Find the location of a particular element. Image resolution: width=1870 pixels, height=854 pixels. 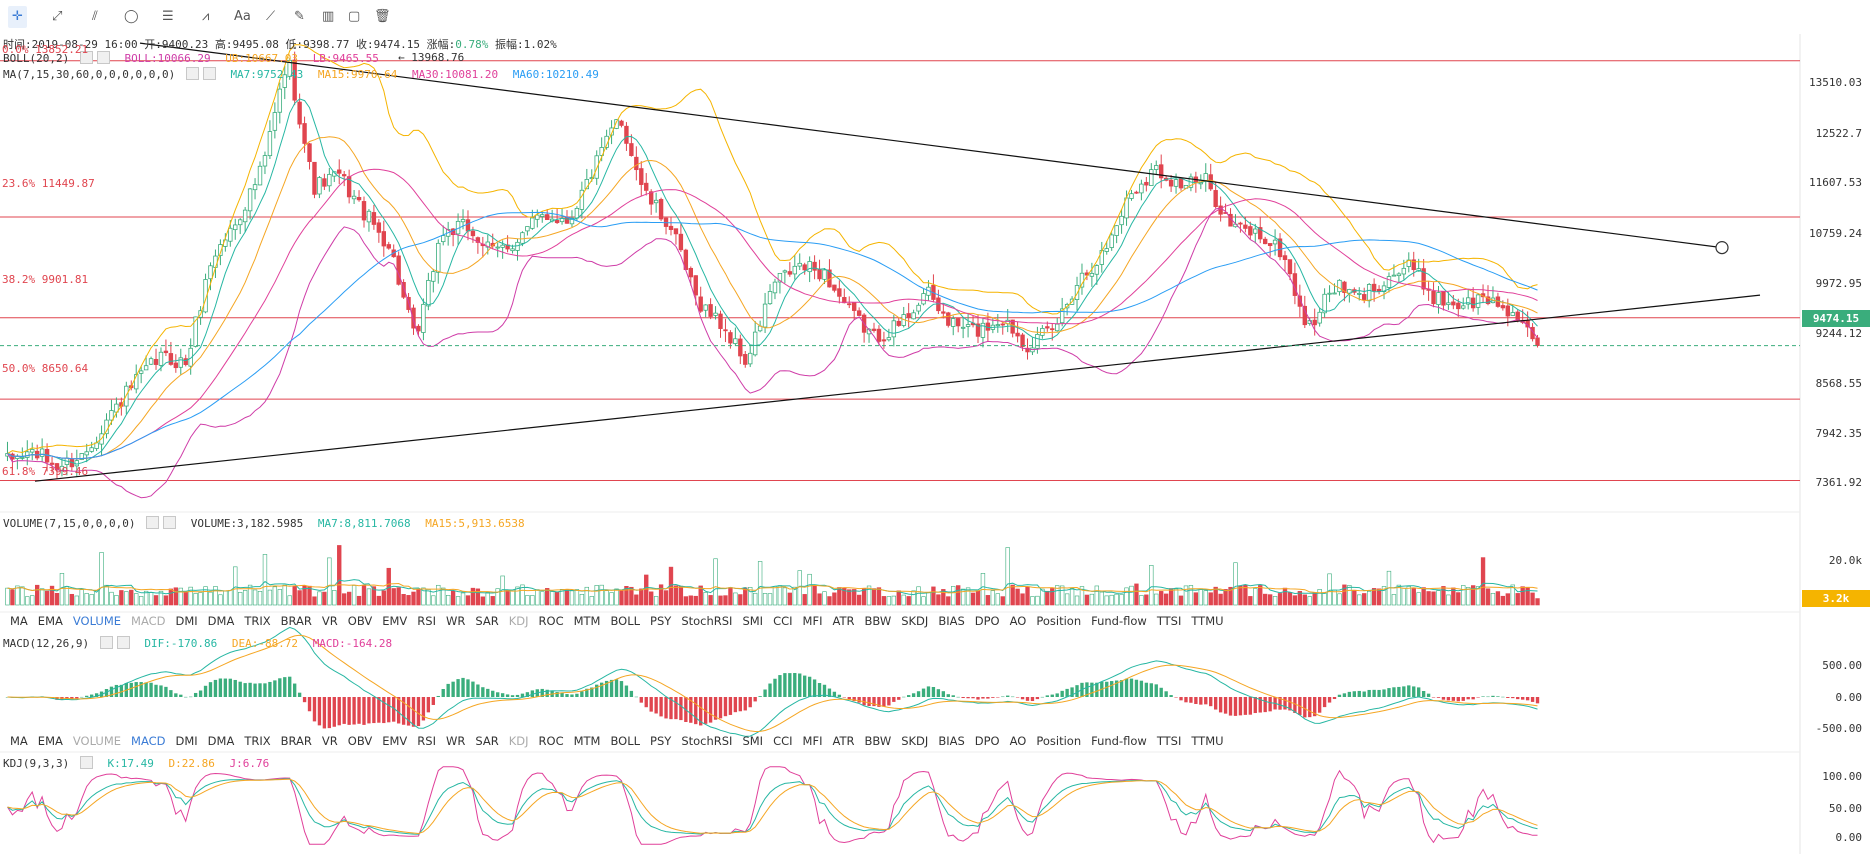

wave-tool-icon: ⩘ is located at coordinates (206, 16).